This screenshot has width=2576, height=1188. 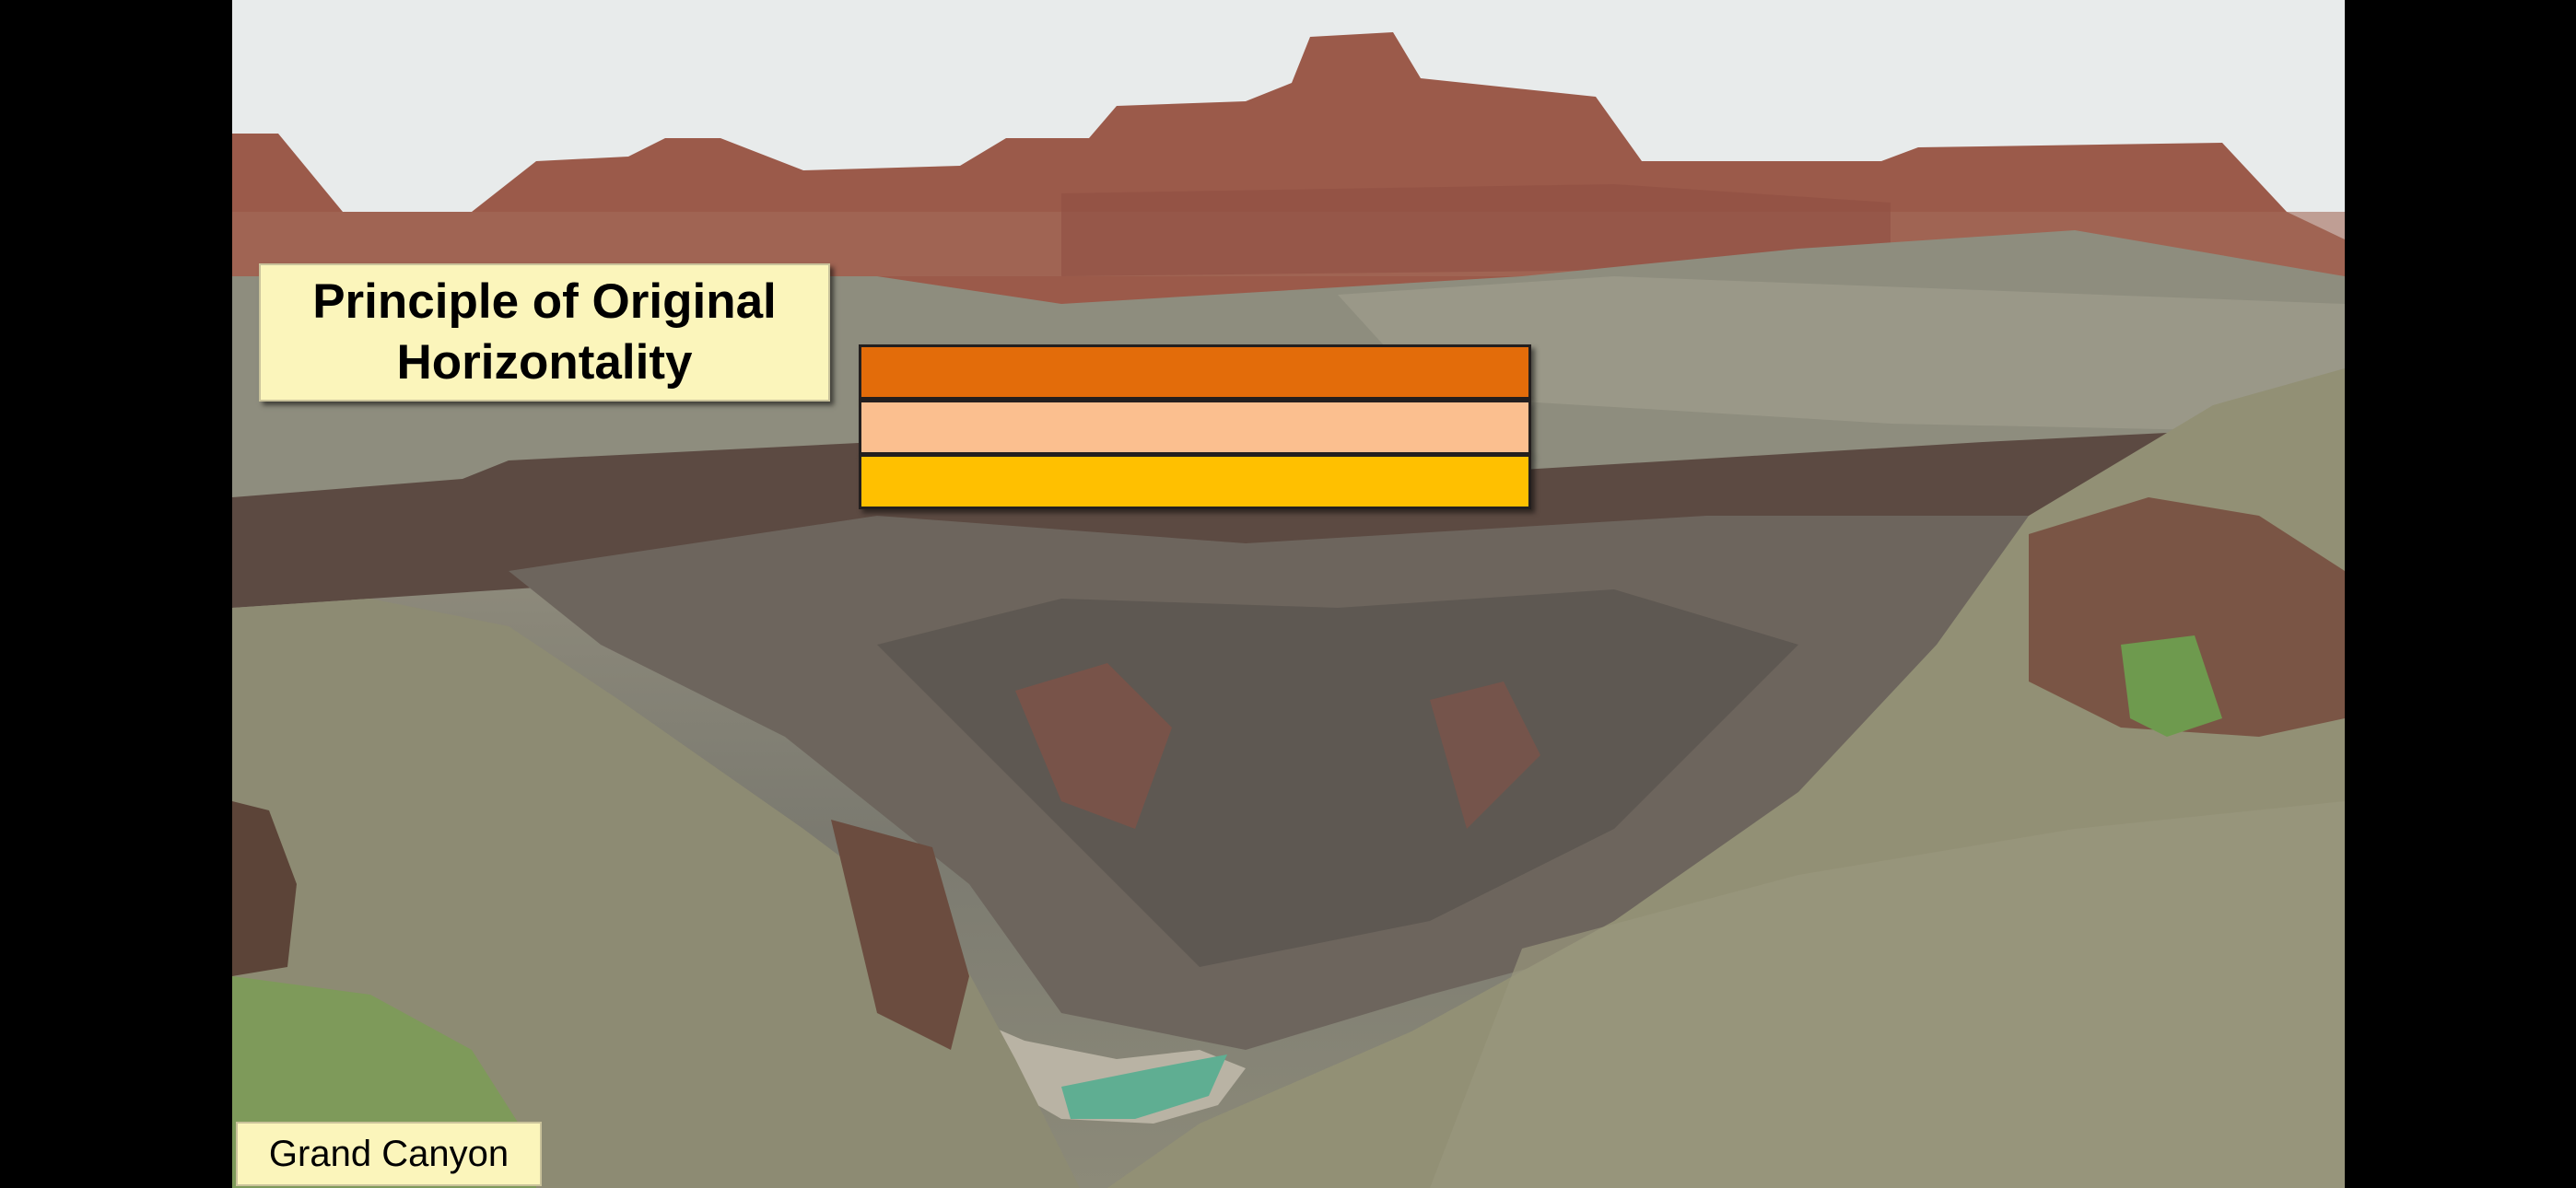 I want to click on caption-text: Grand Canyon, so click(x=388, y=1153).